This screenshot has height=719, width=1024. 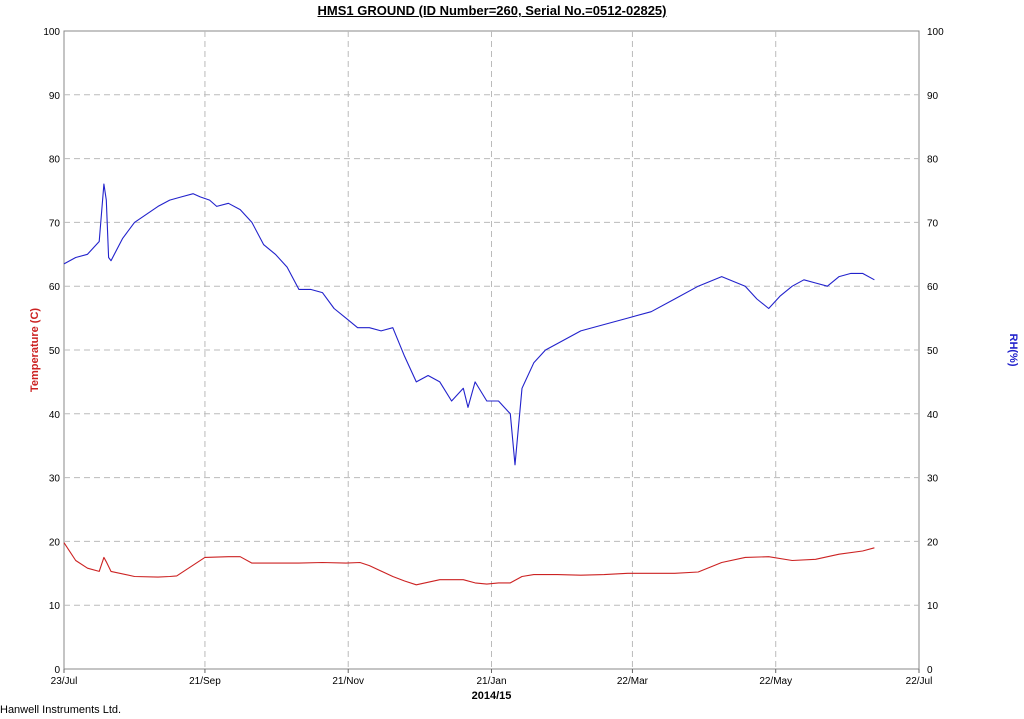 I want to click on y-tick-label-left: 20, so click(x=55, y=542).